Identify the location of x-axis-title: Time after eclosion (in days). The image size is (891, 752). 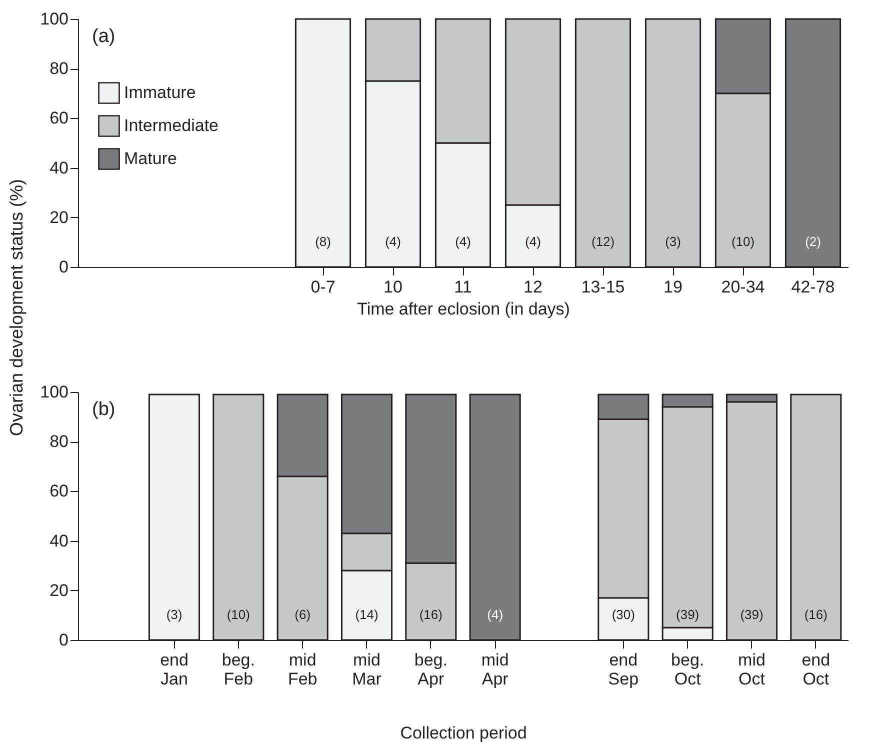
(463, 309).